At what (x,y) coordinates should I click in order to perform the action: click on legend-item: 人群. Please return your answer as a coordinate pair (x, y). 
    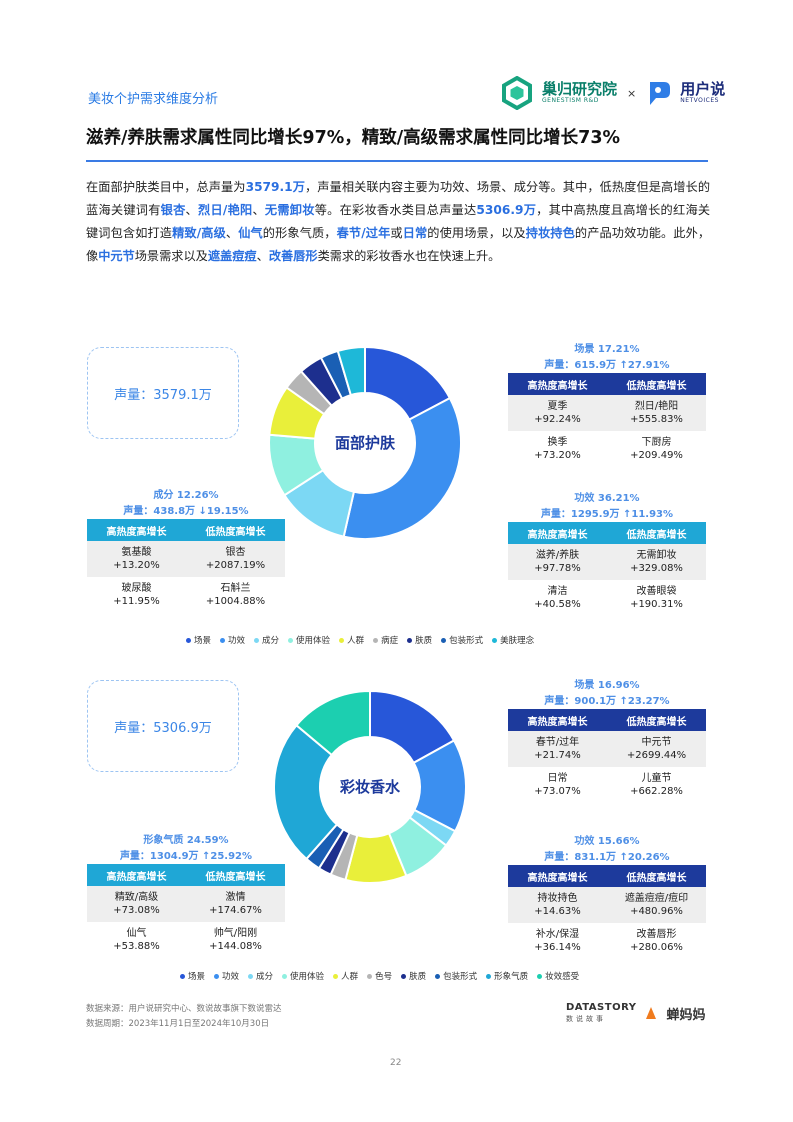
    Looking at the image, I should click on (345, 976).